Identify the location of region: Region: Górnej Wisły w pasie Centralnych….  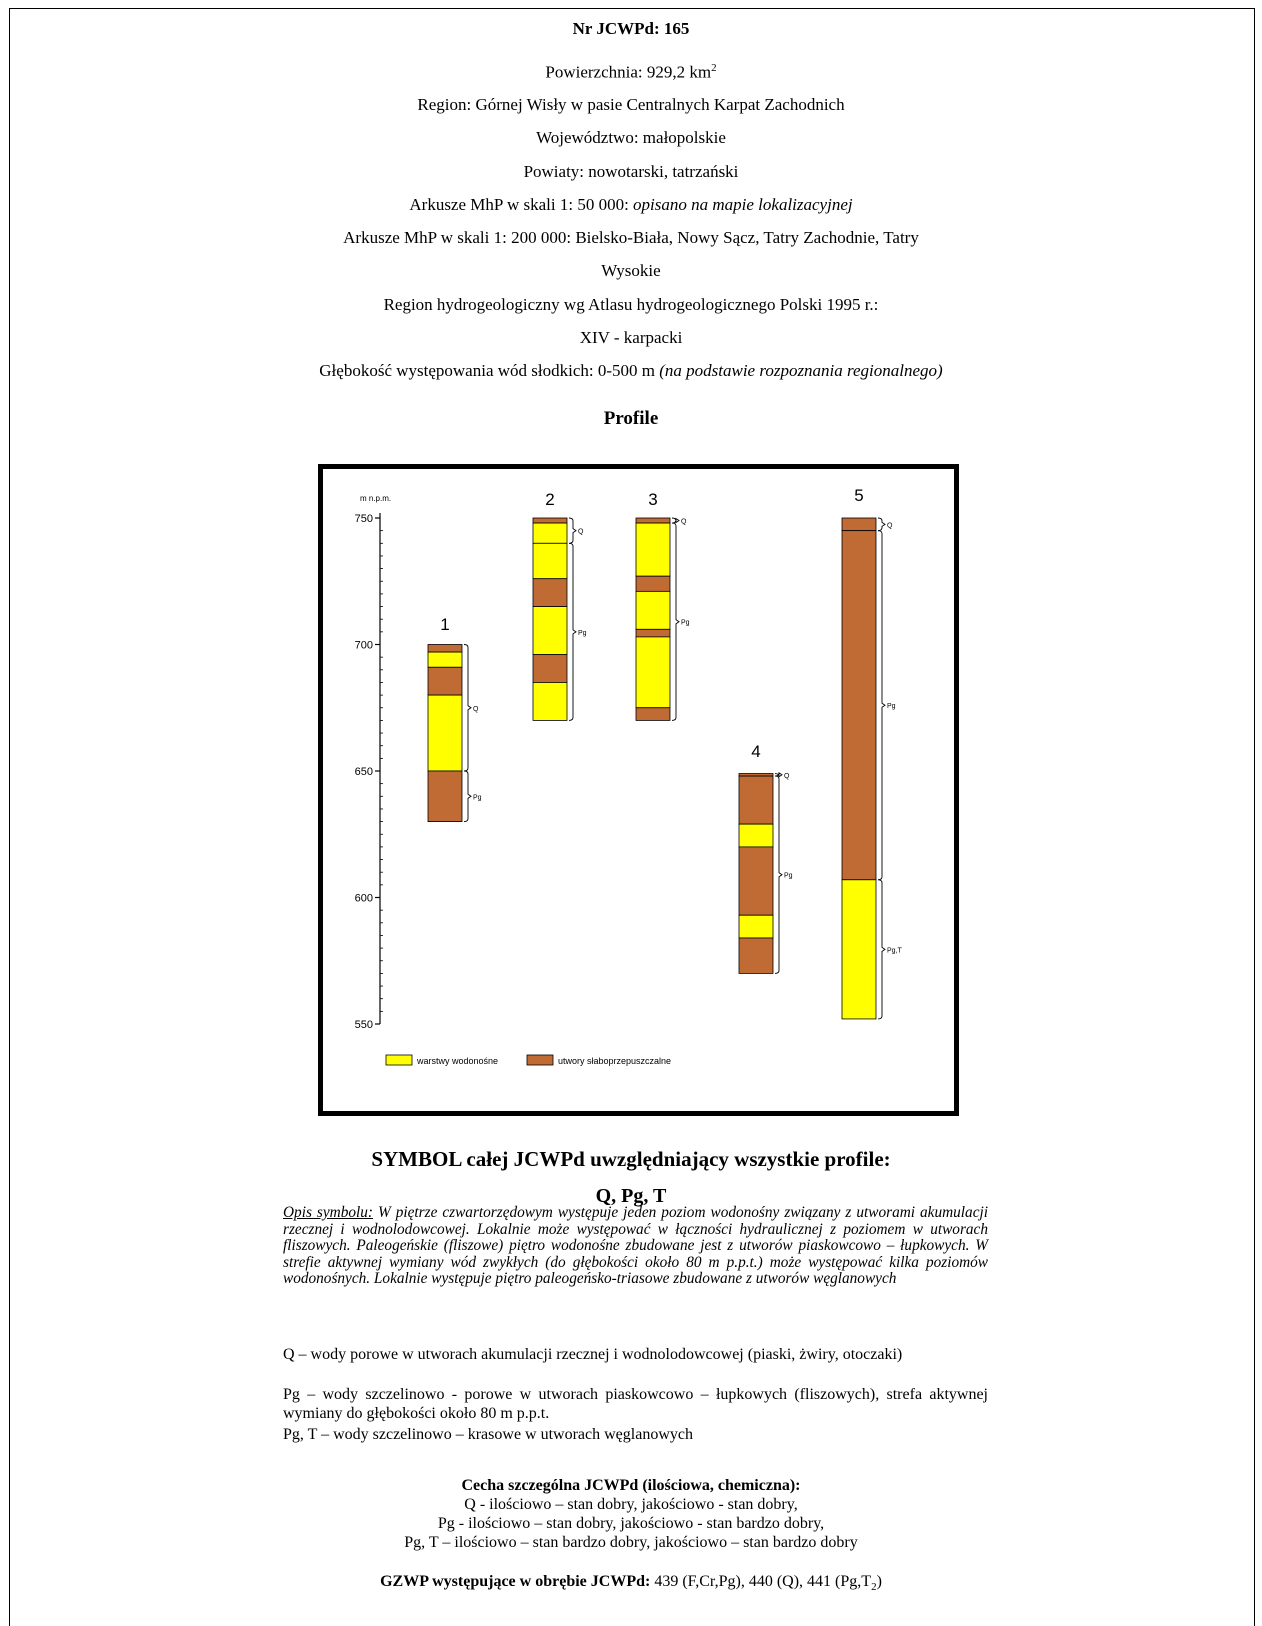
(631, 104).